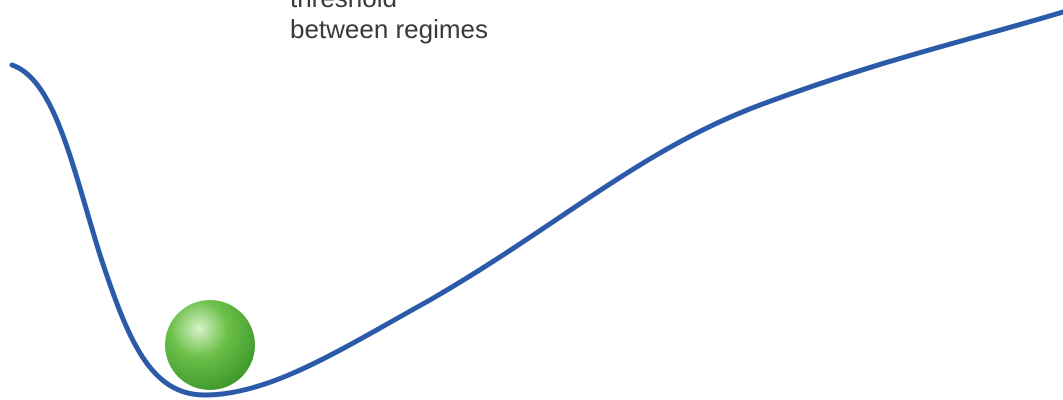 The height and width of the screenshot is (400, 1063). What do you see at coordinates (210, 345) in the screenshot?
I see `system-state-ball` at bounding box center [210, 345].